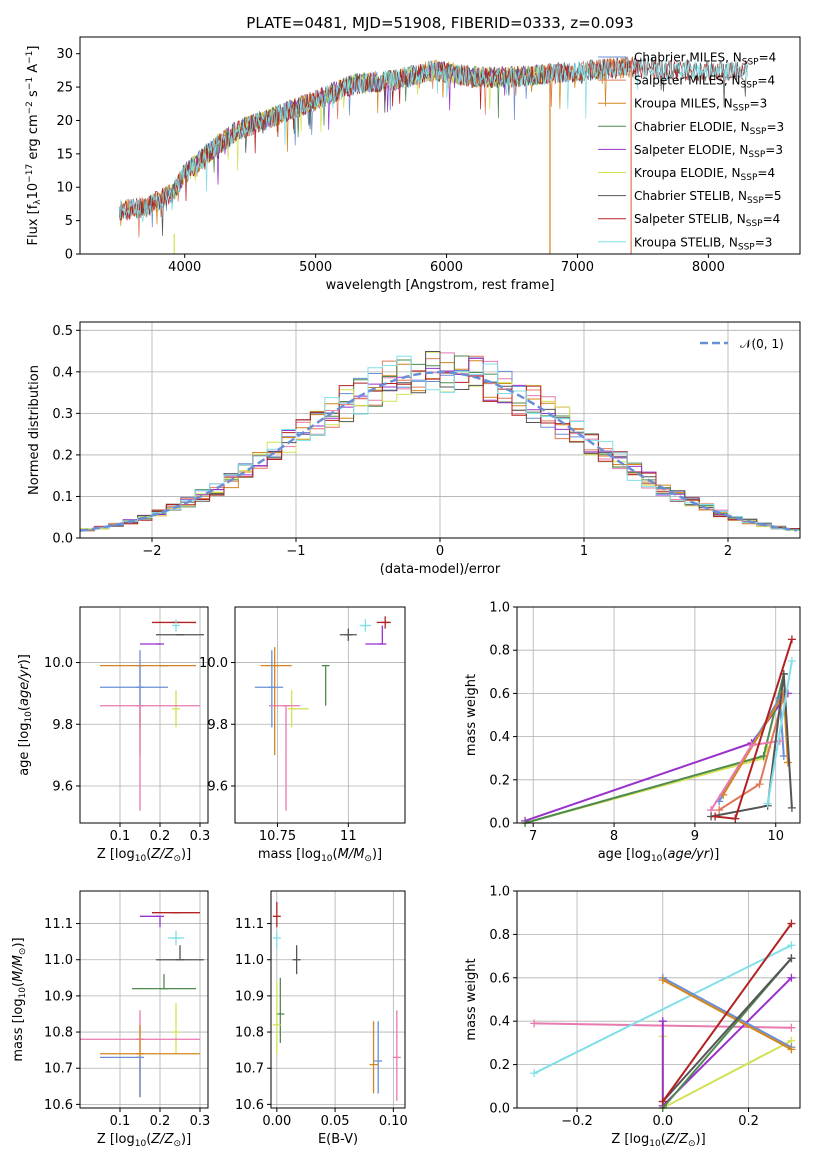 The height and width of the screenshot is (1170, 819). I want to click on x-tick-label: −1, so click(295, 551).